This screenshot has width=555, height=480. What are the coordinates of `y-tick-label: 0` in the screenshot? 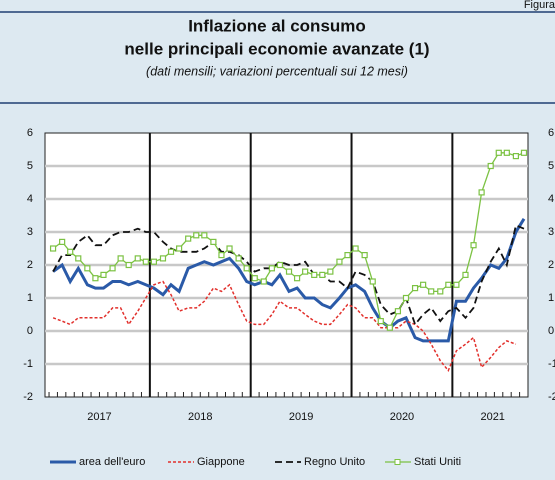 It's located at (30, 331).